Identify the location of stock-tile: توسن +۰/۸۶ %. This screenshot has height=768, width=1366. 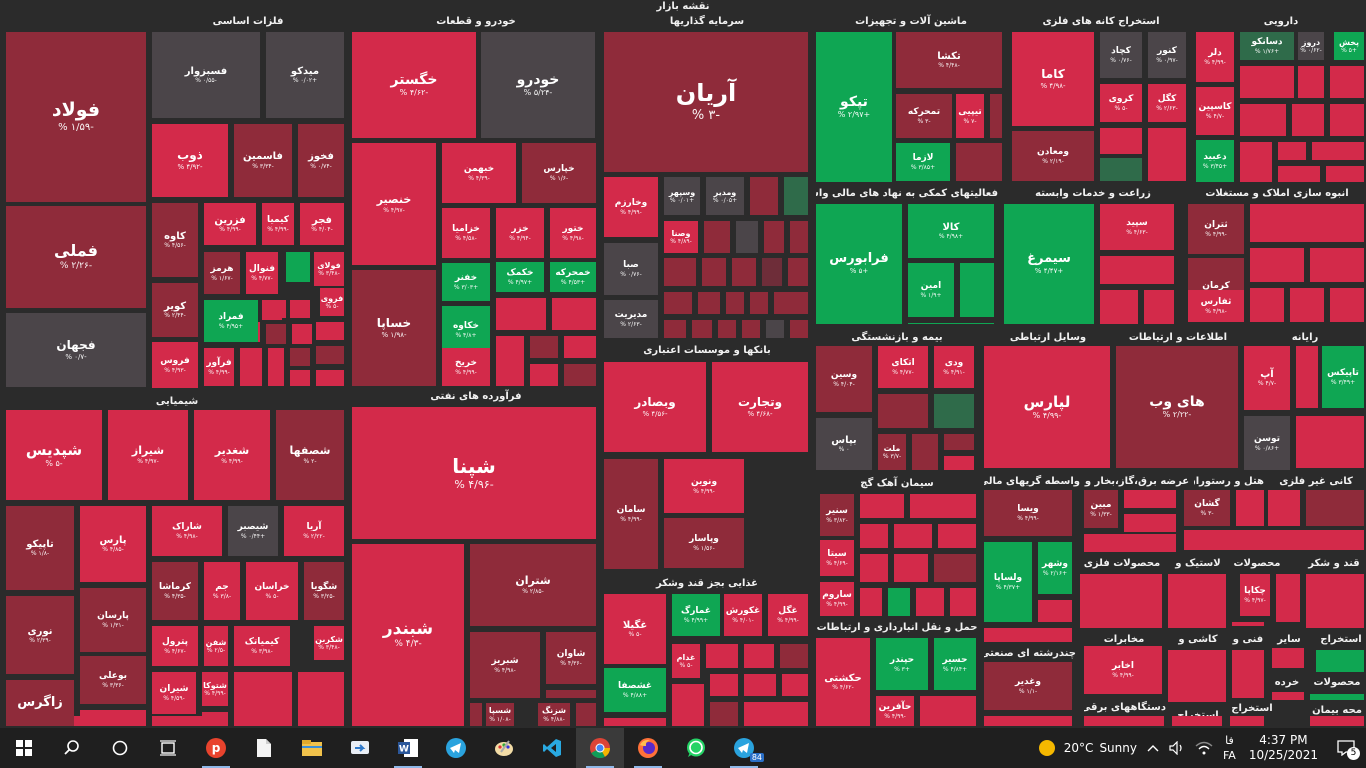
(1267, 443).